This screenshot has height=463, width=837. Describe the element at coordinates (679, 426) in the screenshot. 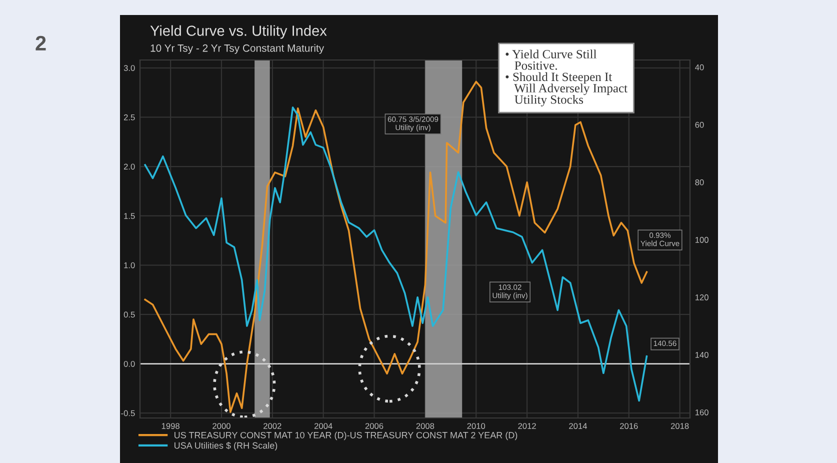

I see `x-tick-label: 2018` at that location.